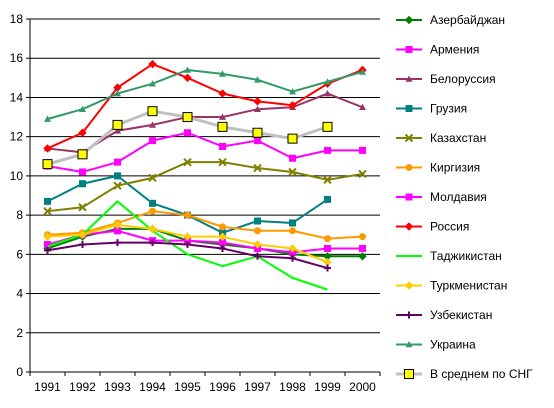  I want to click on legend-item: Россия, so click(432, 227).